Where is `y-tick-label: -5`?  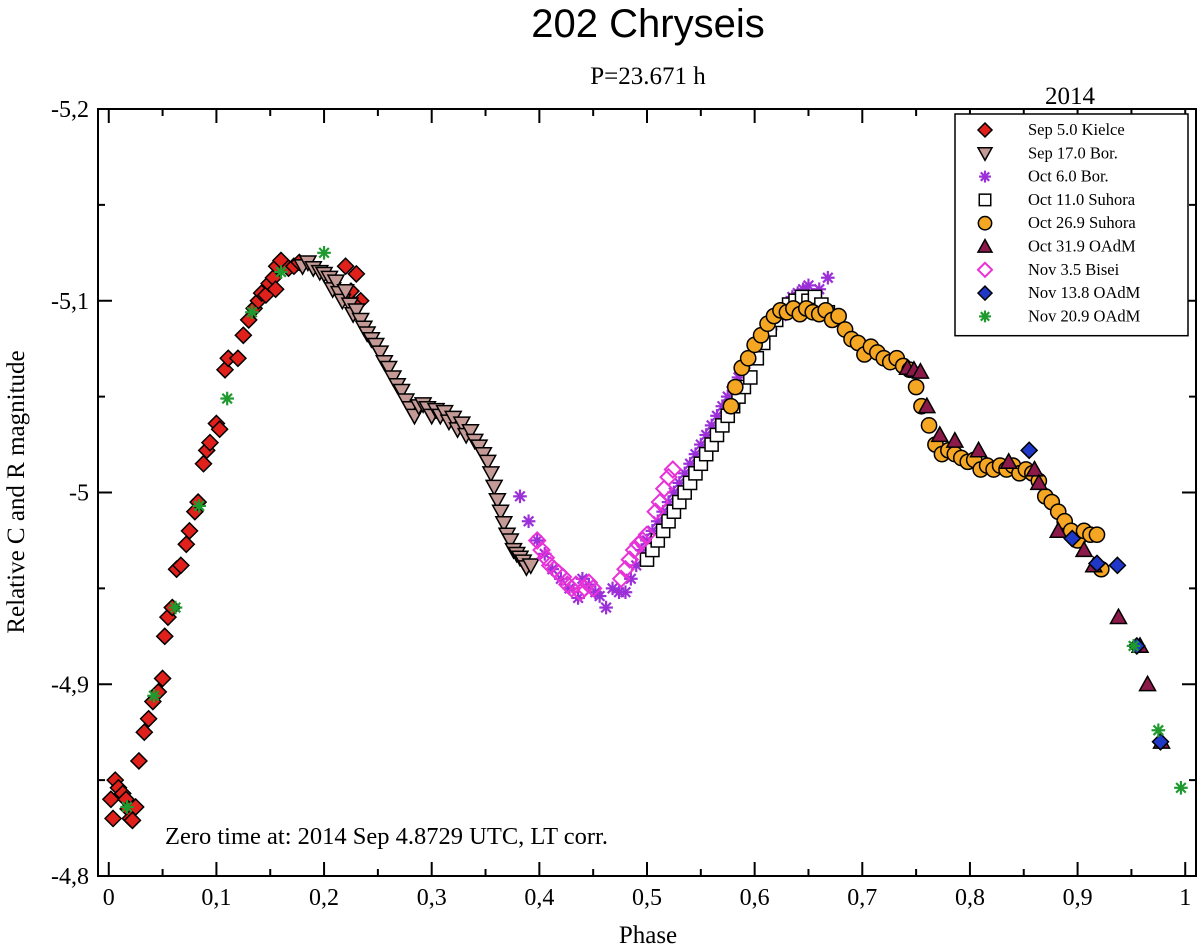 y-tick-label: -5 is located at coordinates (79, 494).